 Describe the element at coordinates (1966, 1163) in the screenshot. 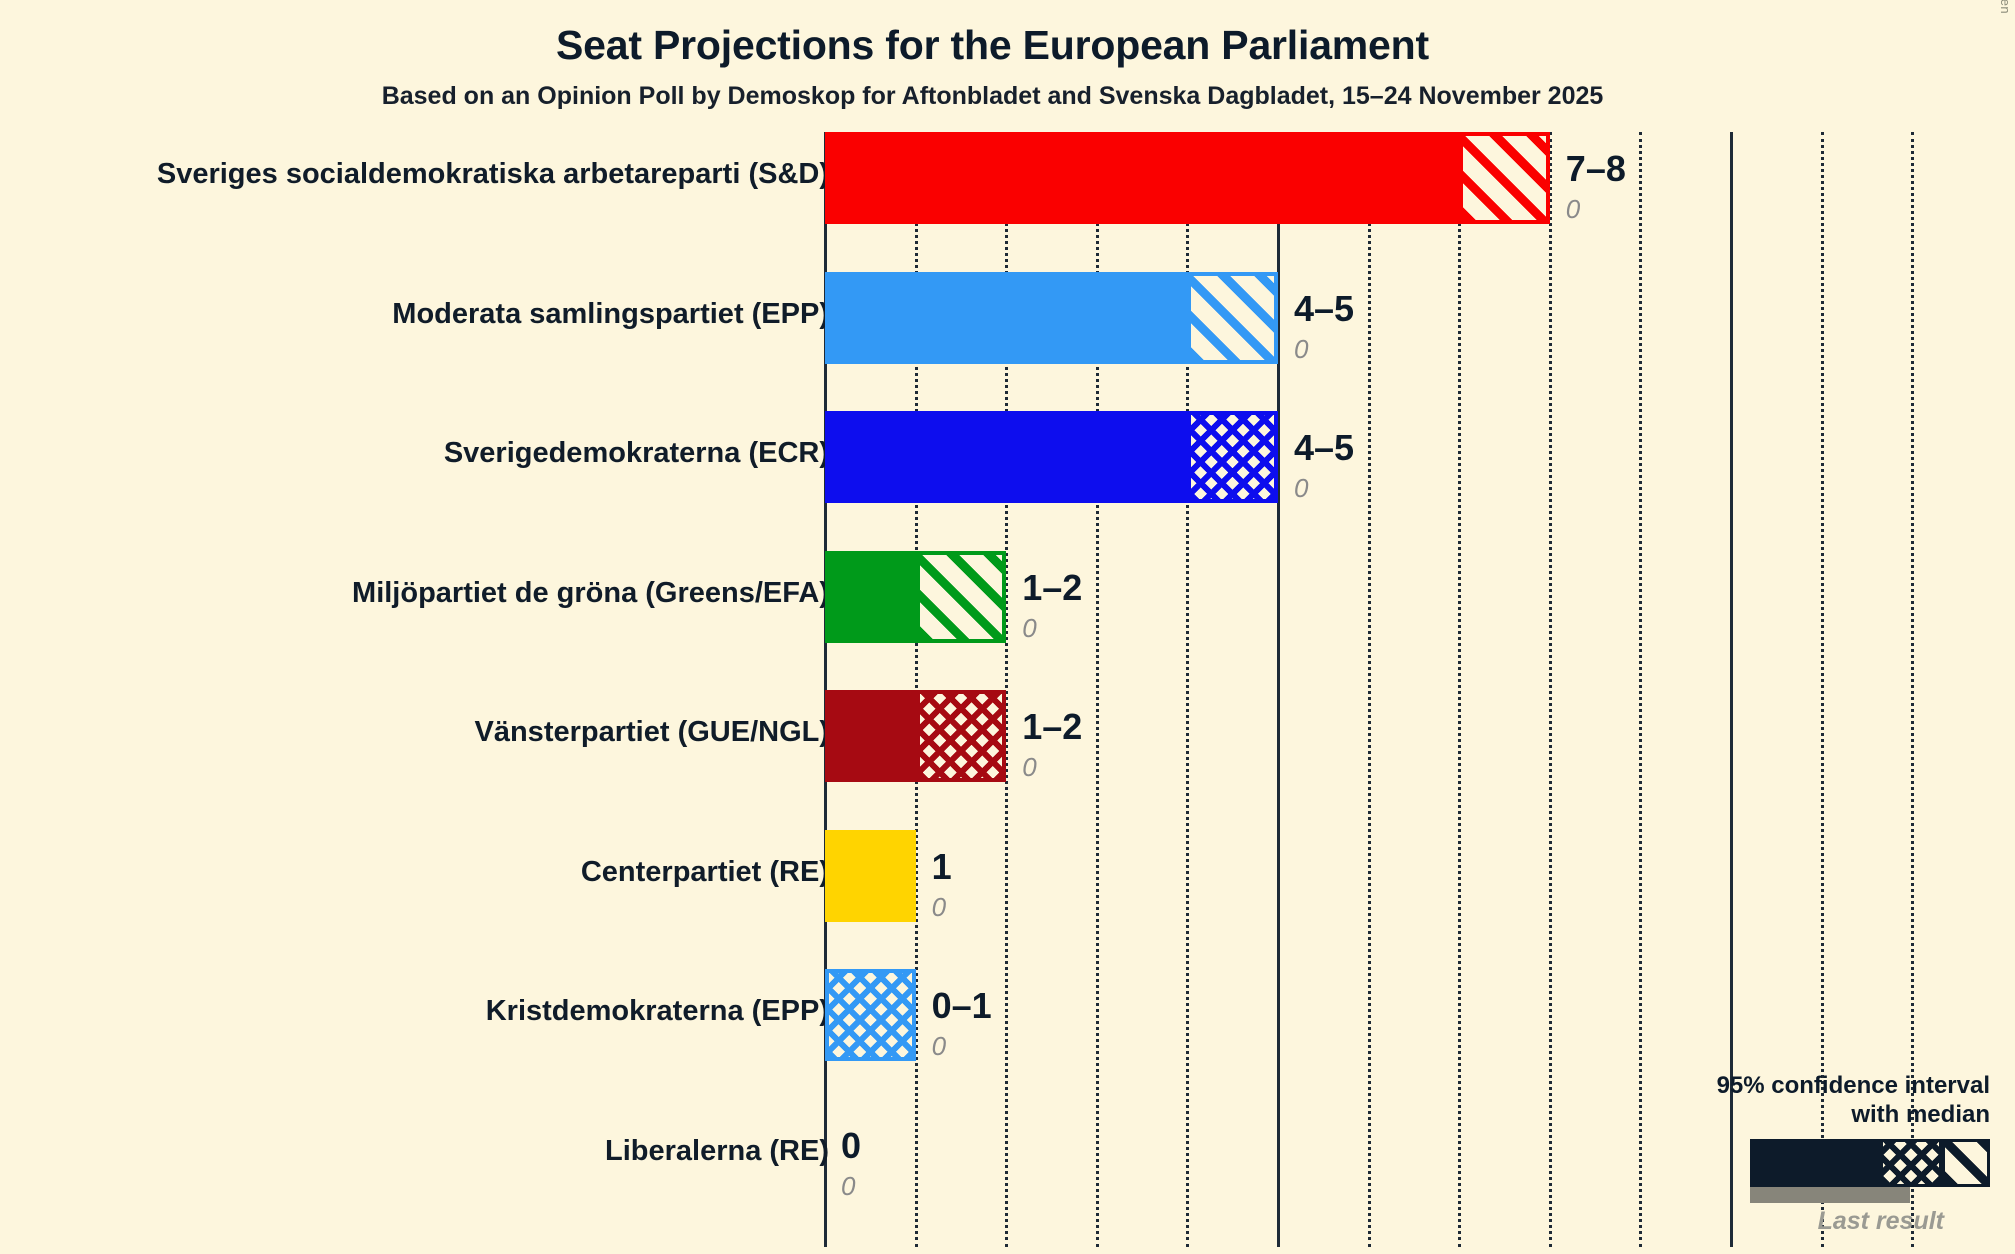

I see `legend-diagonal-segment` at that location.